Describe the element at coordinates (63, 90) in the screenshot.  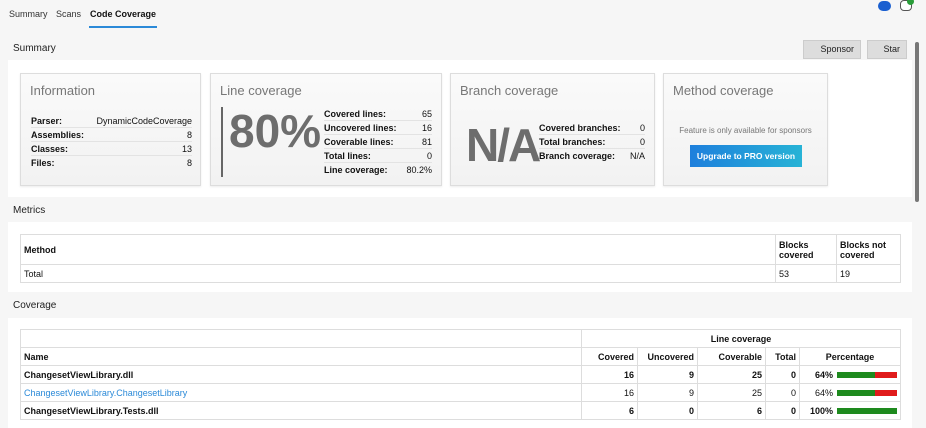
I see `card-title: Information` at that location.